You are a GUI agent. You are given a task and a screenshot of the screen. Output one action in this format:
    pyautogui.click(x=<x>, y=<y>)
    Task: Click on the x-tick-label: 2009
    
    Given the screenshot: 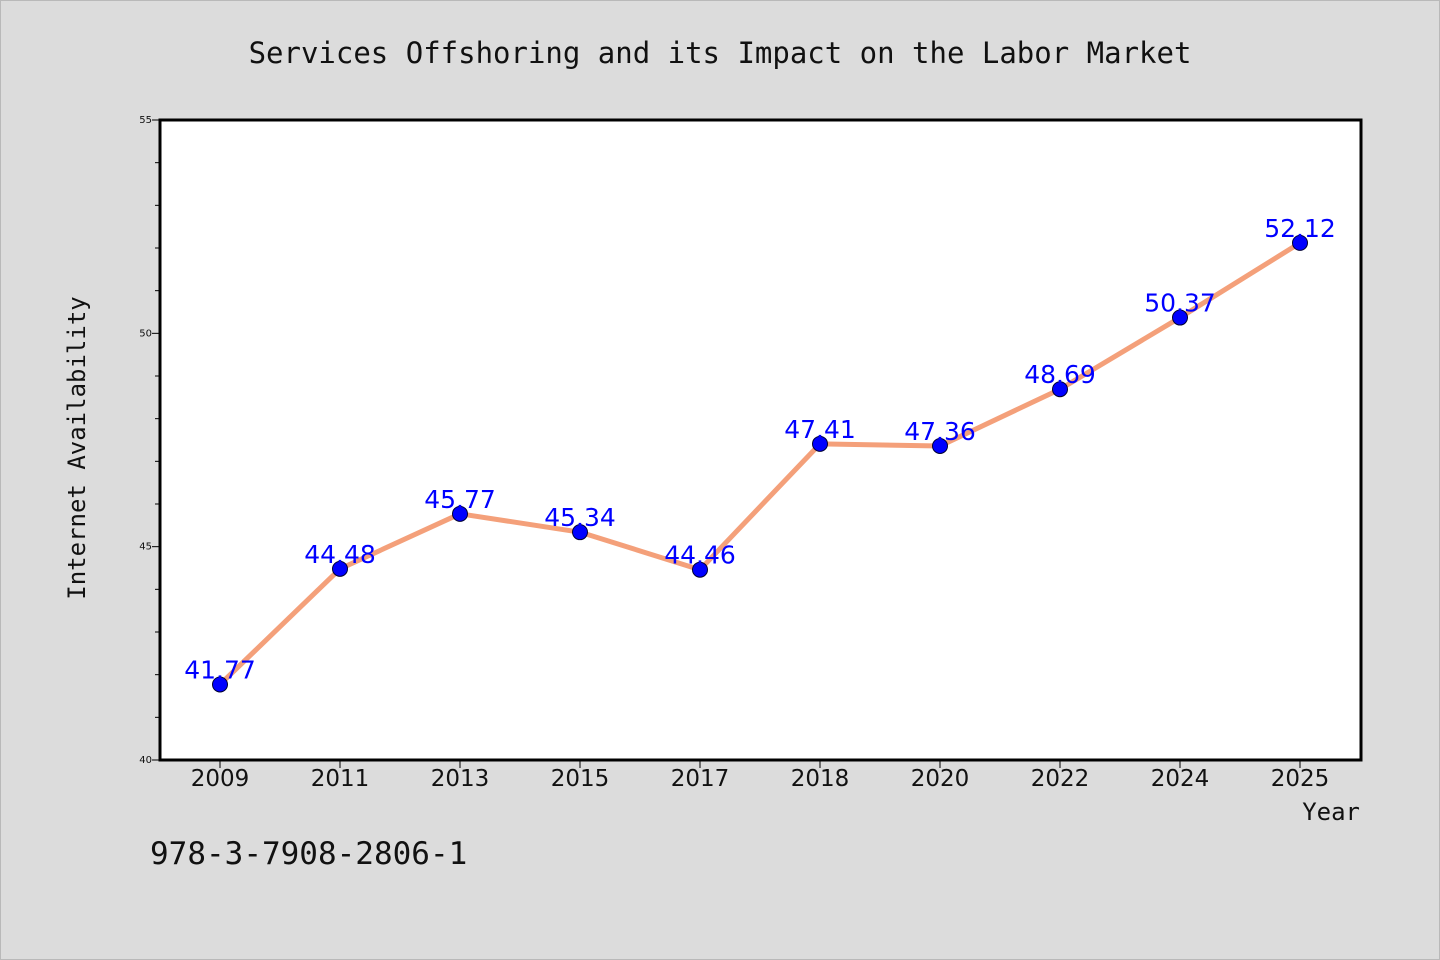 What is the action you would take?
    pyautogui.click(x=220, y=779)
    